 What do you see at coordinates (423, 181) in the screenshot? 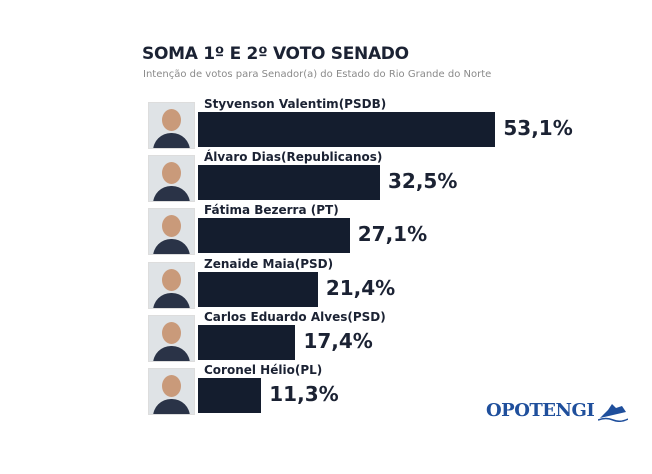
I see `bar-value-label: 32,5%` at bounding box center [423, 181].